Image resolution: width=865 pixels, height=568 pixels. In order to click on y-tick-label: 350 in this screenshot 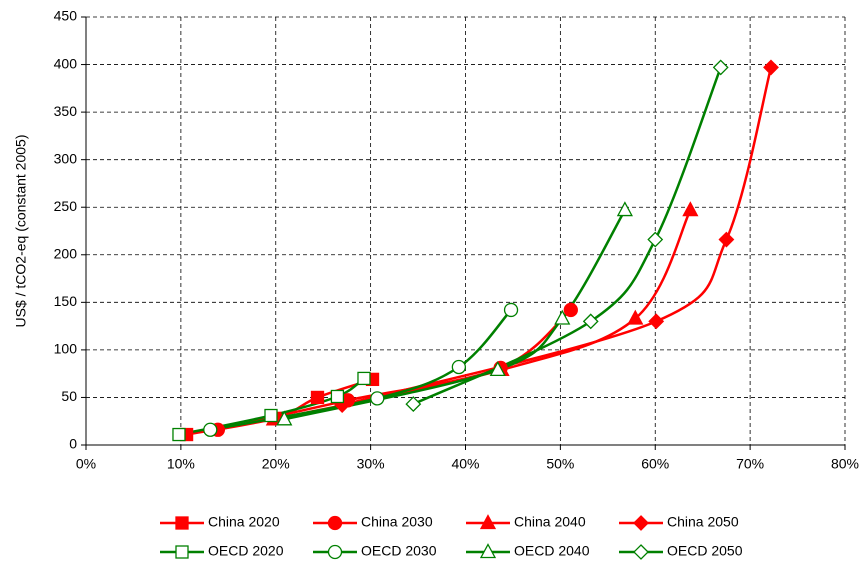, I will do `click(66, 111)`.